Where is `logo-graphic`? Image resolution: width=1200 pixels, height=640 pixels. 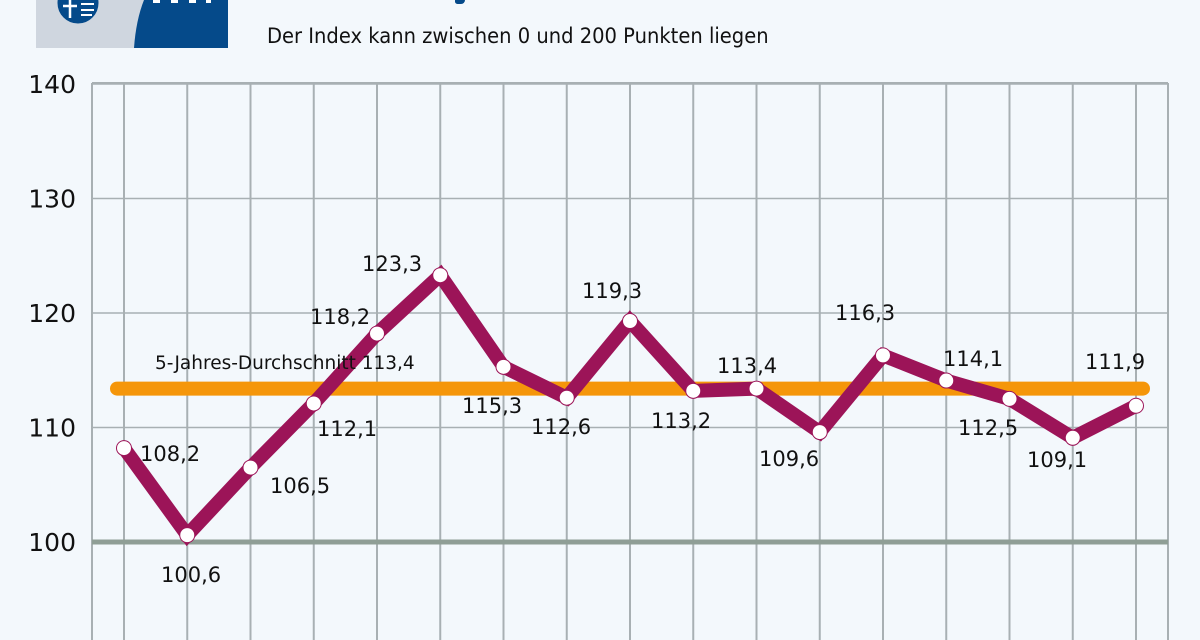
logo-graphic is located at coordinates (132, 24).